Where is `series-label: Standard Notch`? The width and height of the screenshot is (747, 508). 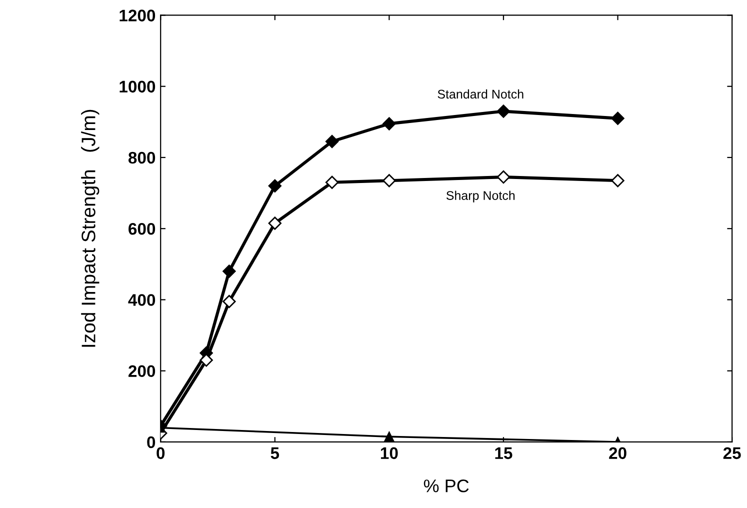 series-label: Standard Notch is located at coordinates (481, 94).